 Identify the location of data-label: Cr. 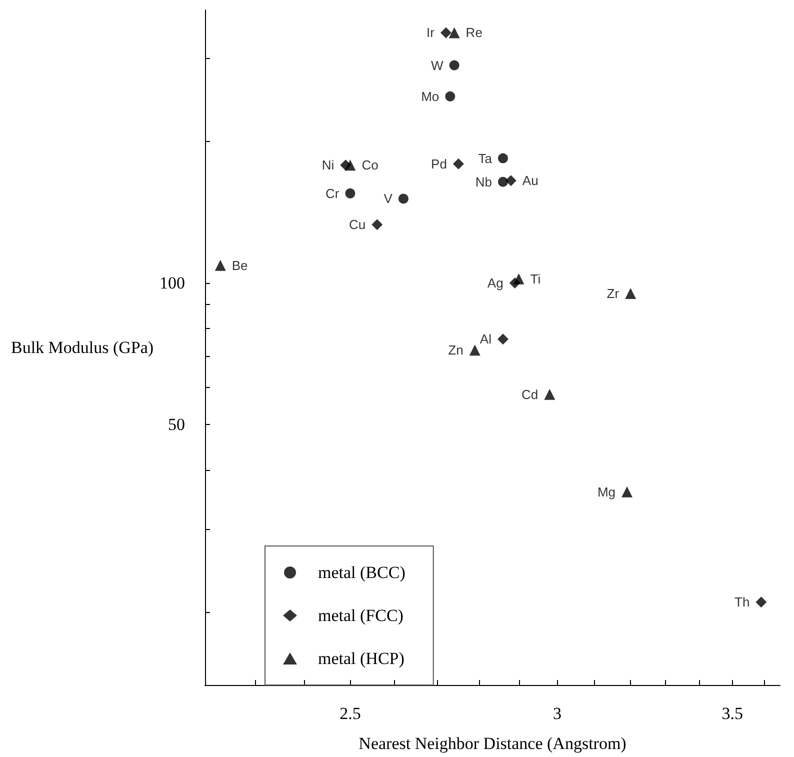
(332, 193).